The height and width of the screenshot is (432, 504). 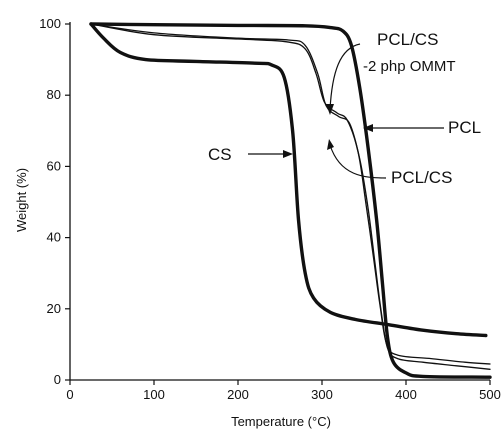 I want to click on annotation-pcl-cs-ommt-line1: PCL/CS, so click(x=407, y=39).